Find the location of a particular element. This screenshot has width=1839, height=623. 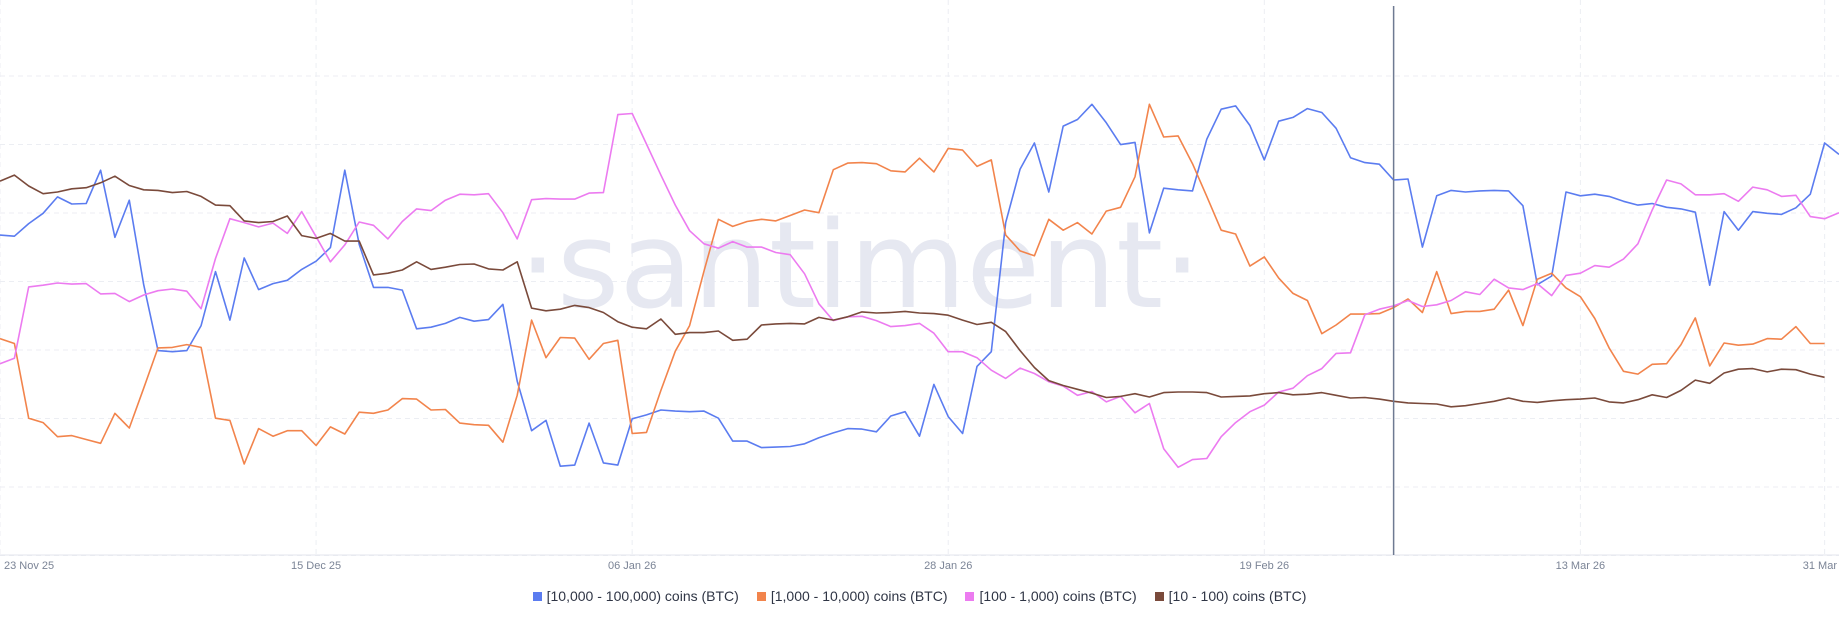

legend-label: [10 - 100) coins (BTC) is located at coordinates (1237, 596).